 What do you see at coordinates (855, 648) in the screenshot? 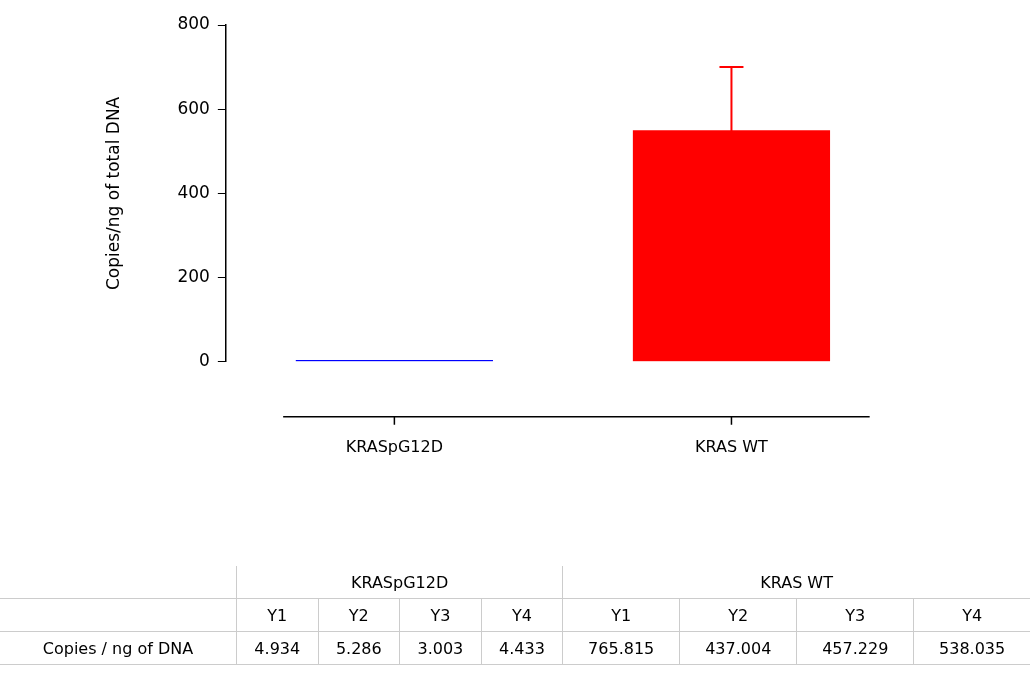
I see `text: 457.229` at bounding box center [855, 648].